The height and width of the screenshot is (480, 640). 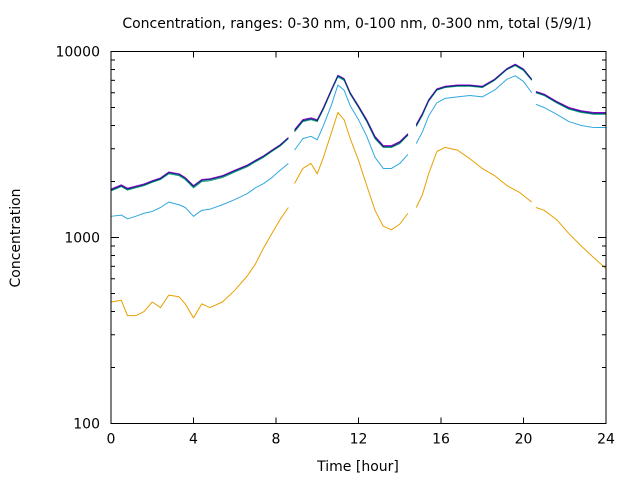 What do you see at coordinates (359, 440) in the screenshot?
I see `x-tick-label: 12` at bounding box center [359, 440].